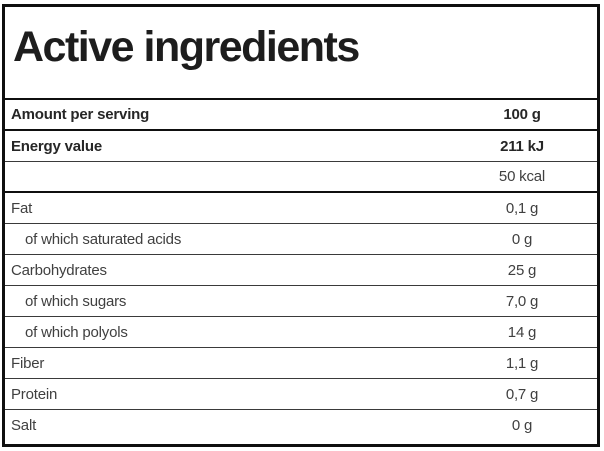 The width and height of the screenshot is (604, 451). I want to click on row-fiber: Fiber 1,1 g, so click(301, 363).